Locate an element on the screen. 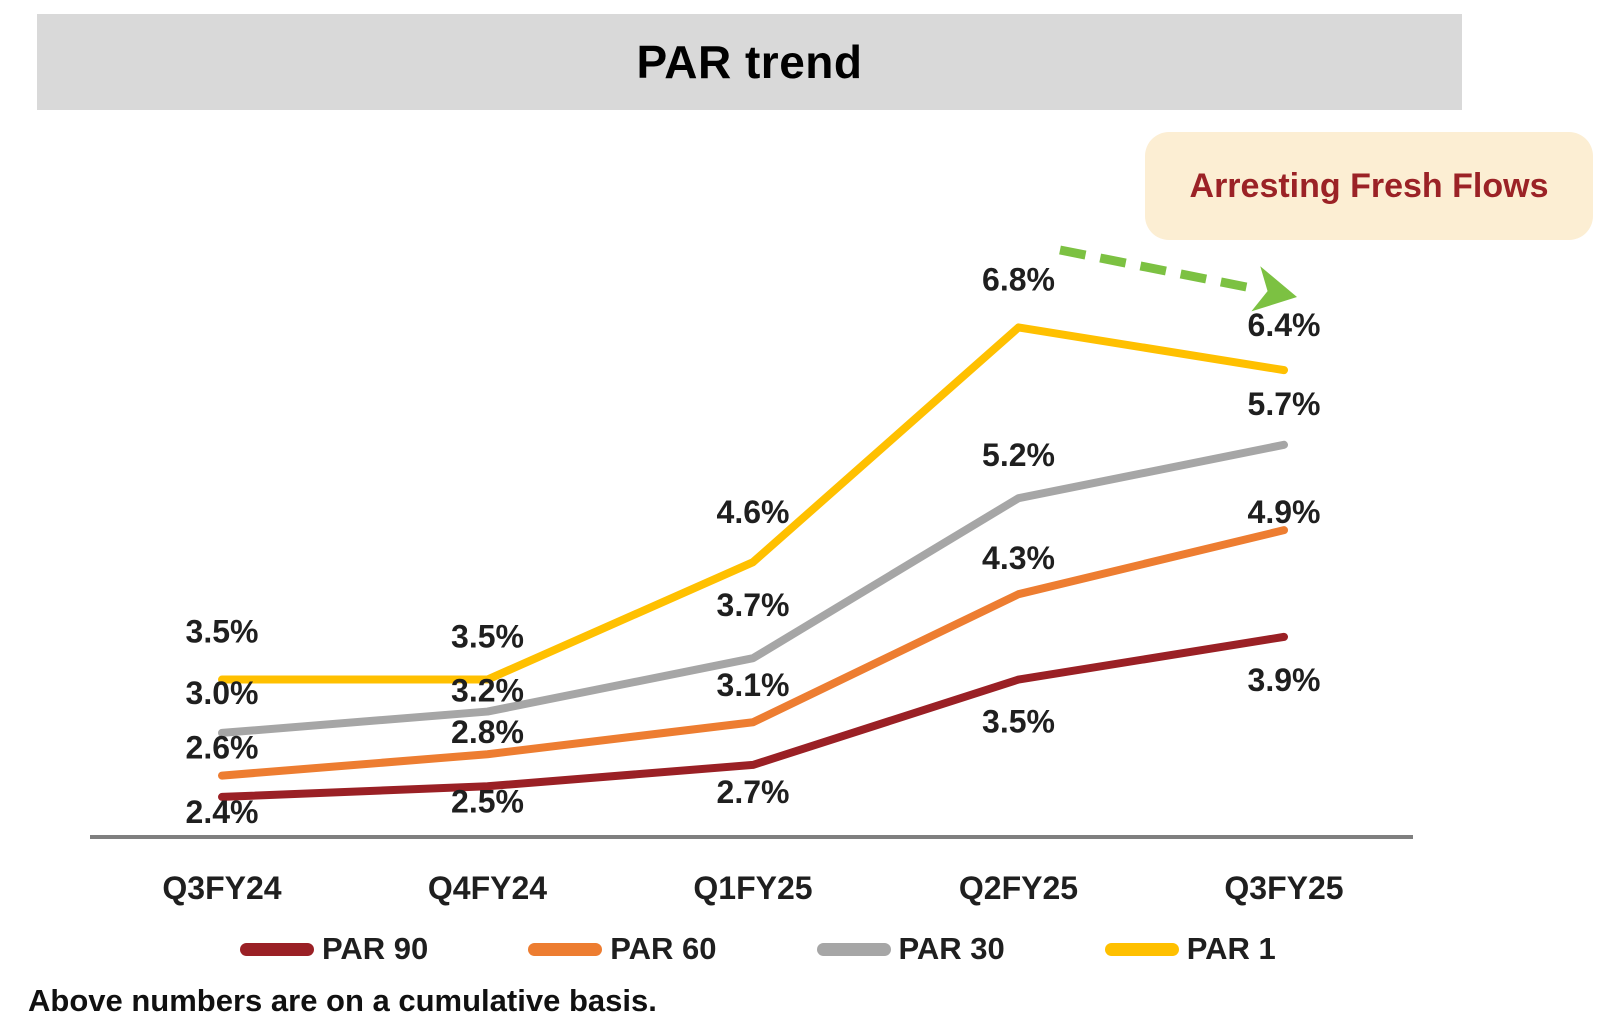 Image resolution: width=1600 pixels, height=1030 pixels. legend-label-par-60: PAR 60 is located at coordinates (663, 948).